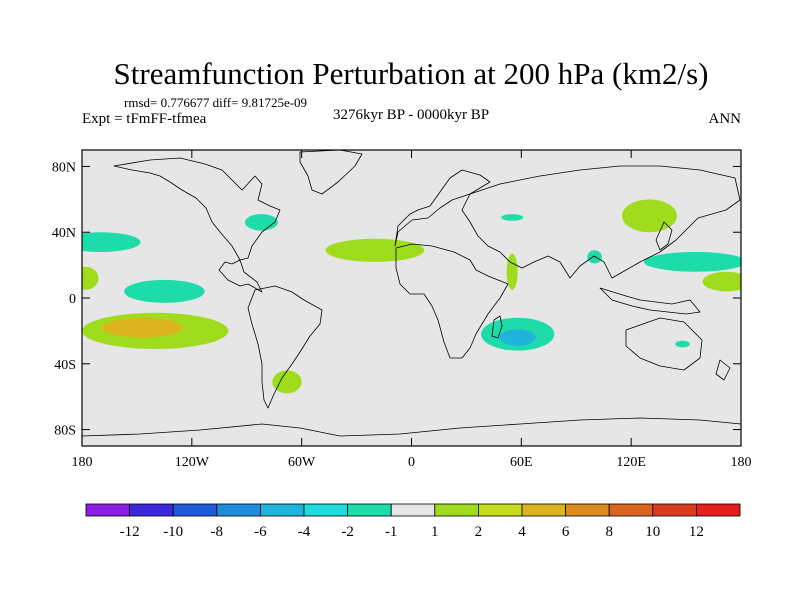 This screenshot has width=800, height=600. What do you see at coordinates (609, 532) in the screenshot?
I see `colorbar-label: 8` at bounding box center [609, 532].